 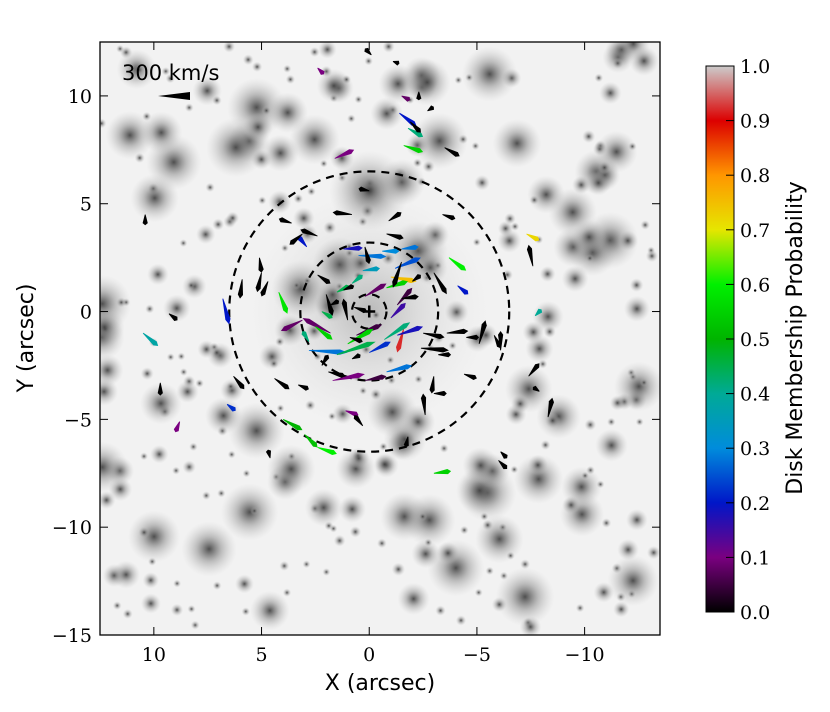 What do you see at coordinates (380, 683) in the screenshot?
I see `x-axis-label: X (arcsec)` at bounding box center [380, 683].